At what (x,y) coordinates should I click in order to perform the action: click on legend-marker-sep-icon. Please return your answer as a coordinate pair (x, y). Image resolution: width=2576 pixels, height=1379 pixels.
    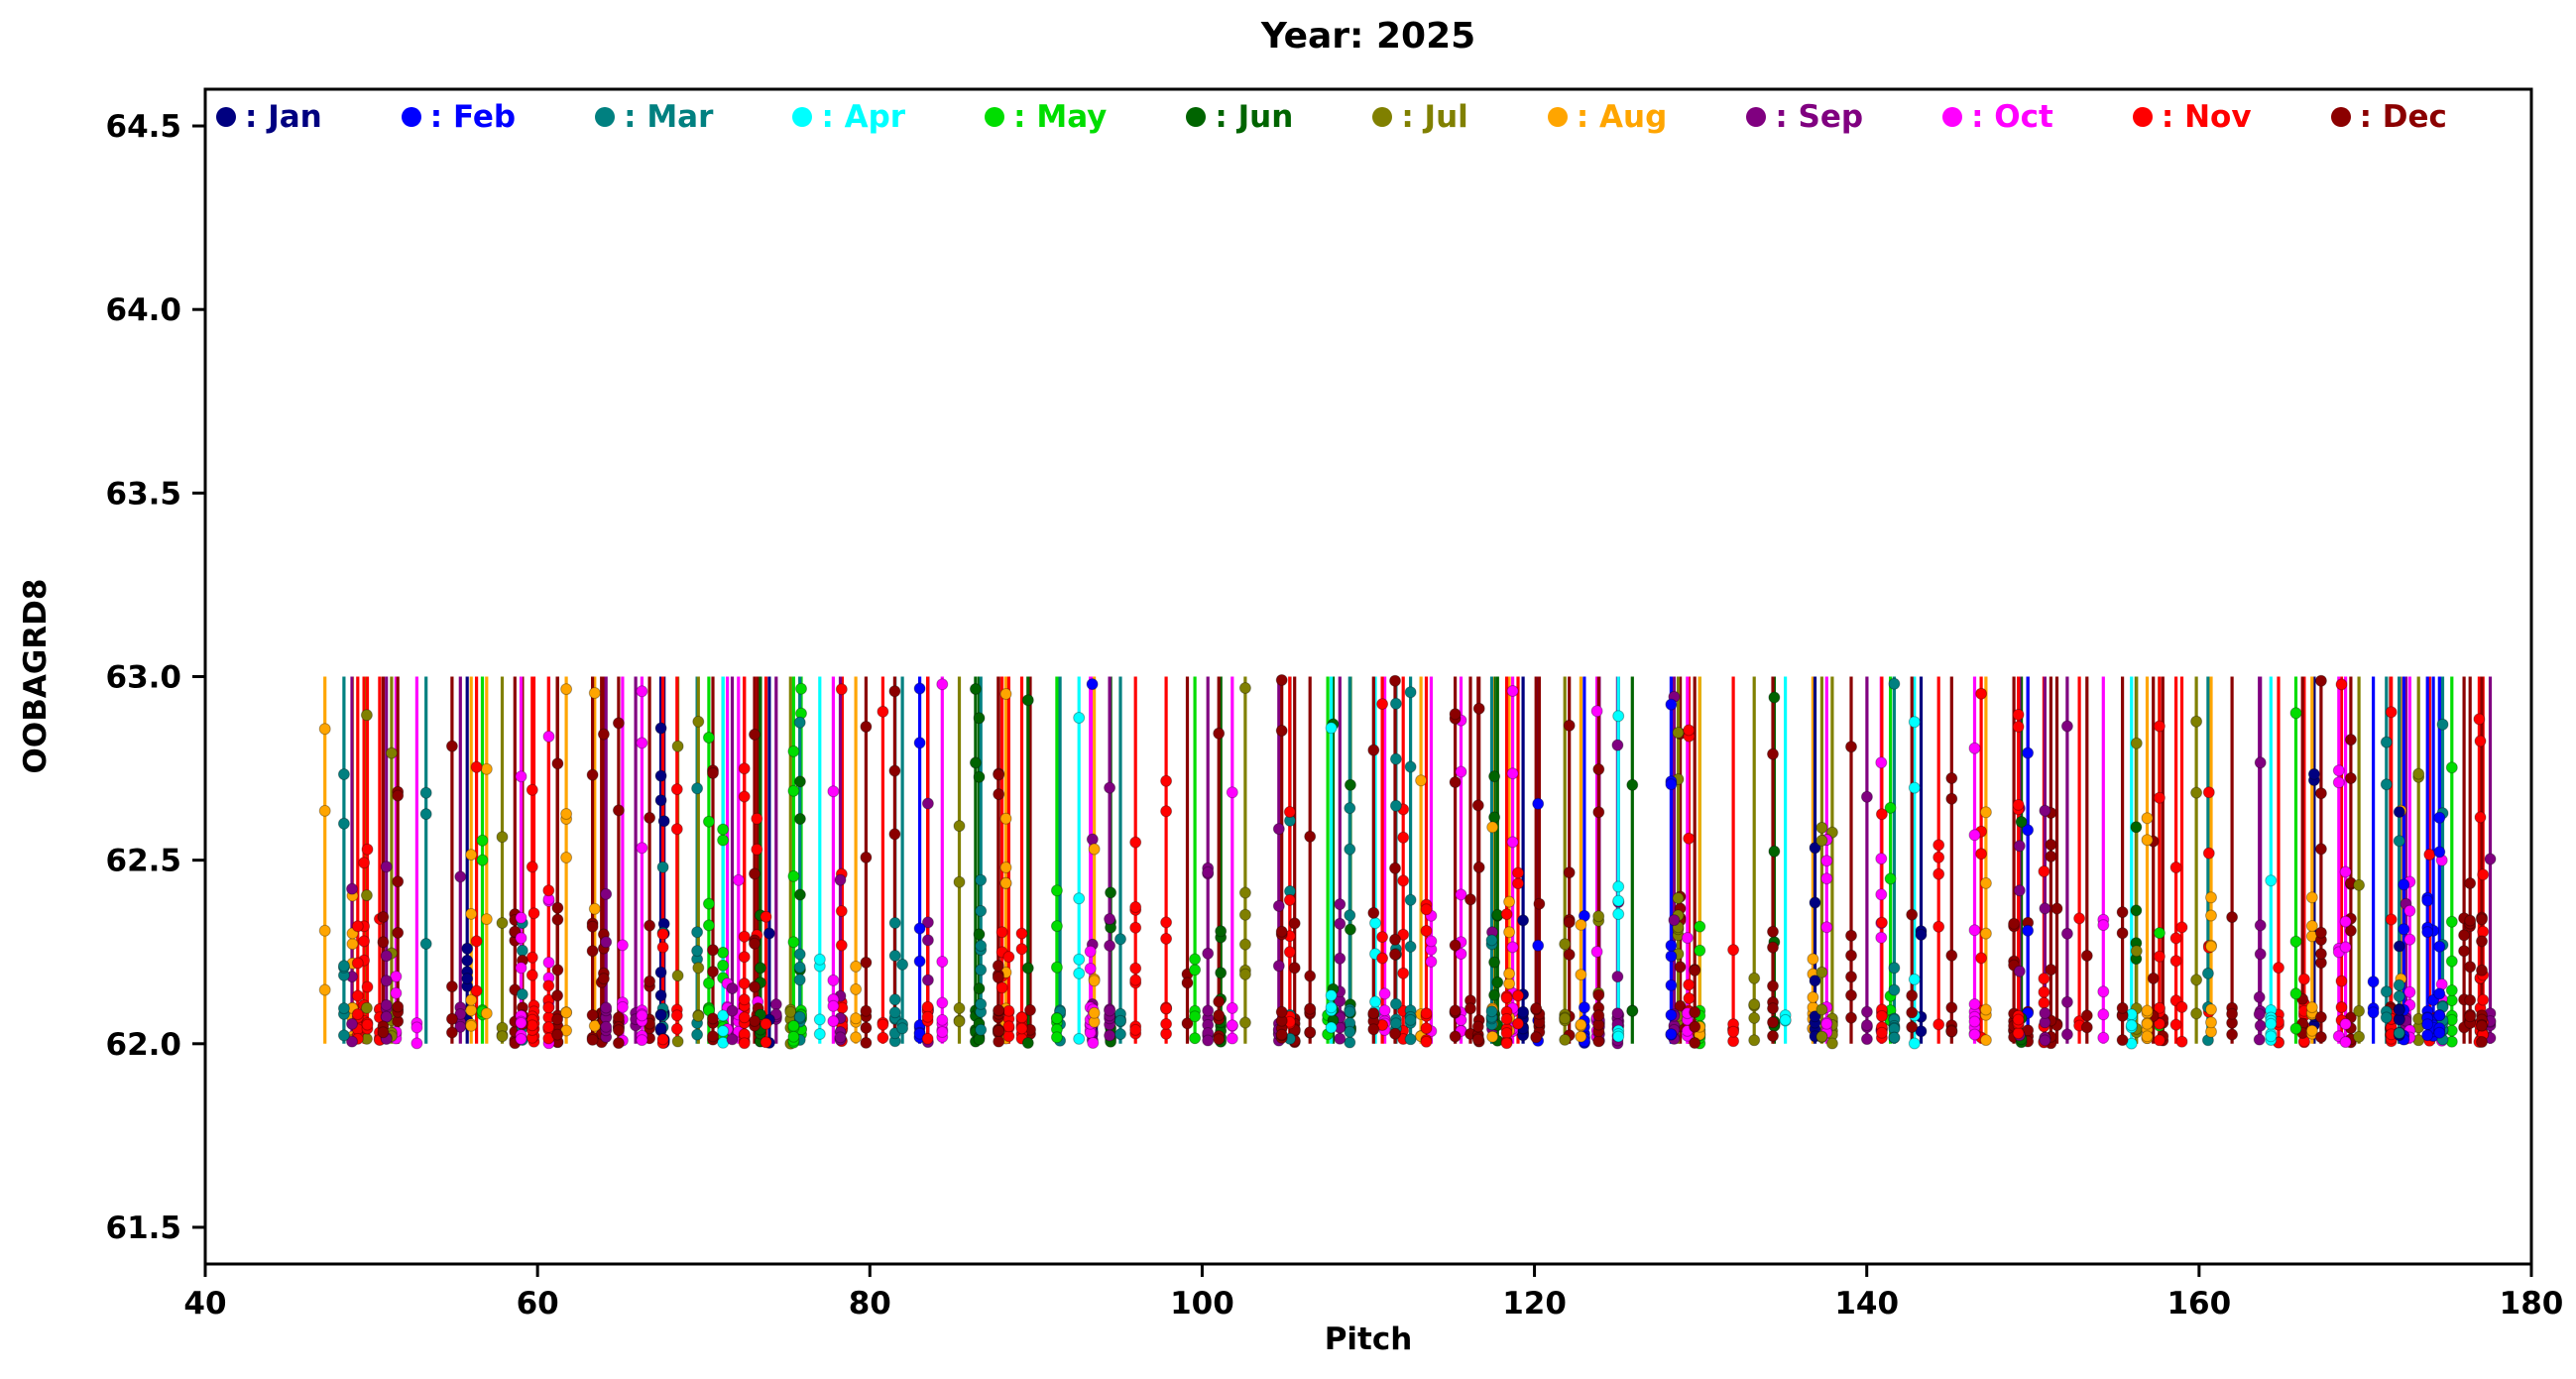
    Looking at the image, I should click on (1756, 117).